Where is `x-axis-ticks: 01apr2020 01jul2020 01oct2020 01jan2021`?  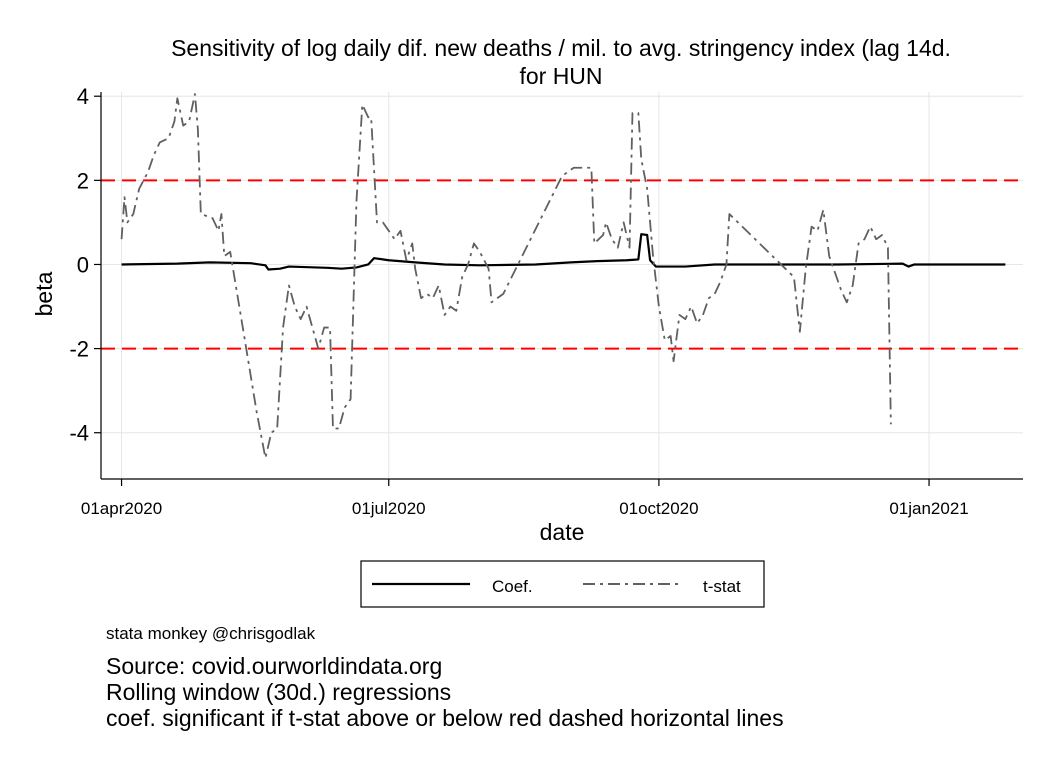 x-axis-ticks: 01apr2020 01jul2020 01oct2020 01jan2021 is located at coordinates (525, 498).